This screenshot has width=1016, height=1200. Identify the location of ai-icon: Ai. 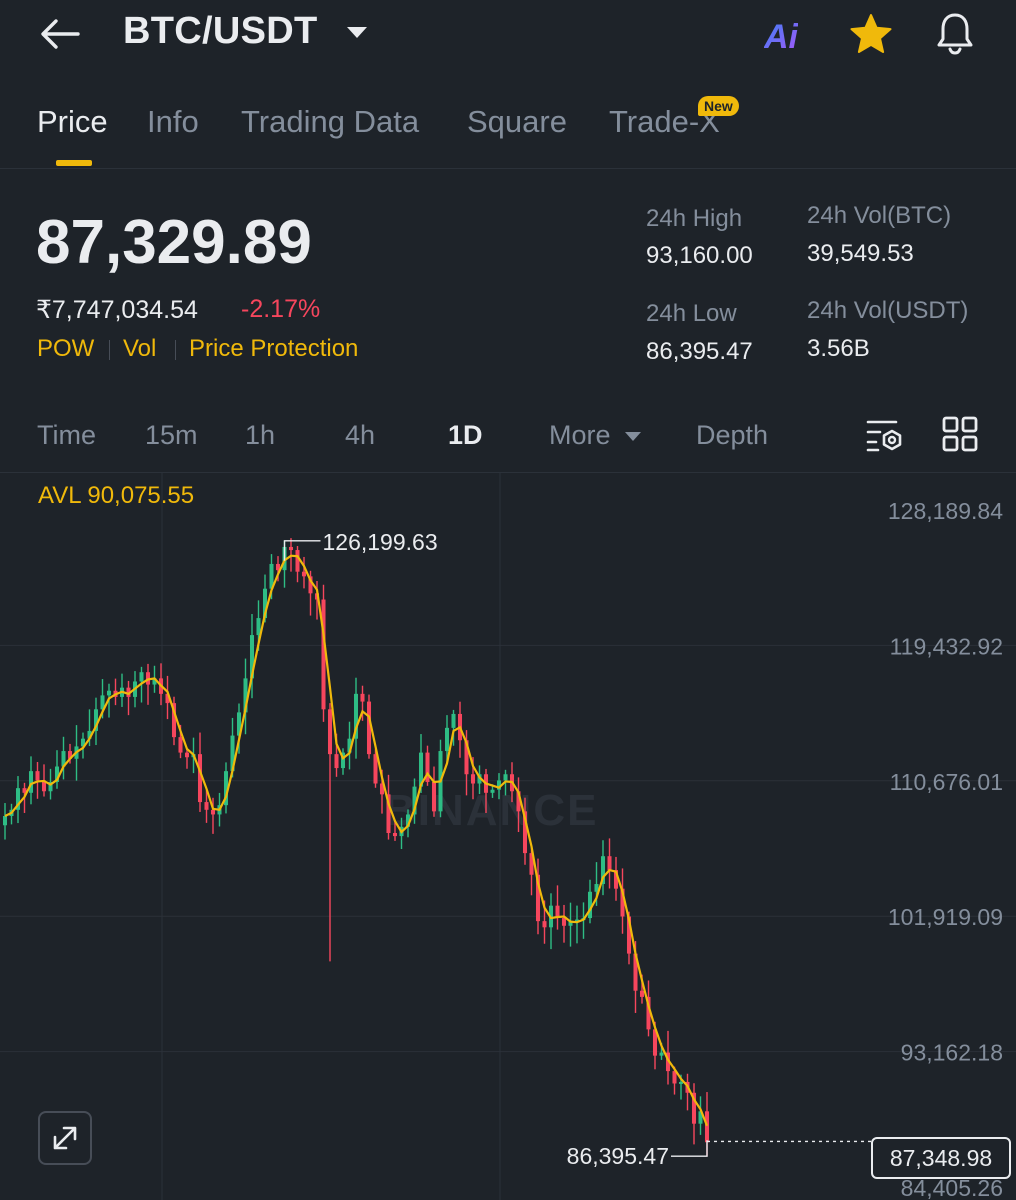
(781, 37).